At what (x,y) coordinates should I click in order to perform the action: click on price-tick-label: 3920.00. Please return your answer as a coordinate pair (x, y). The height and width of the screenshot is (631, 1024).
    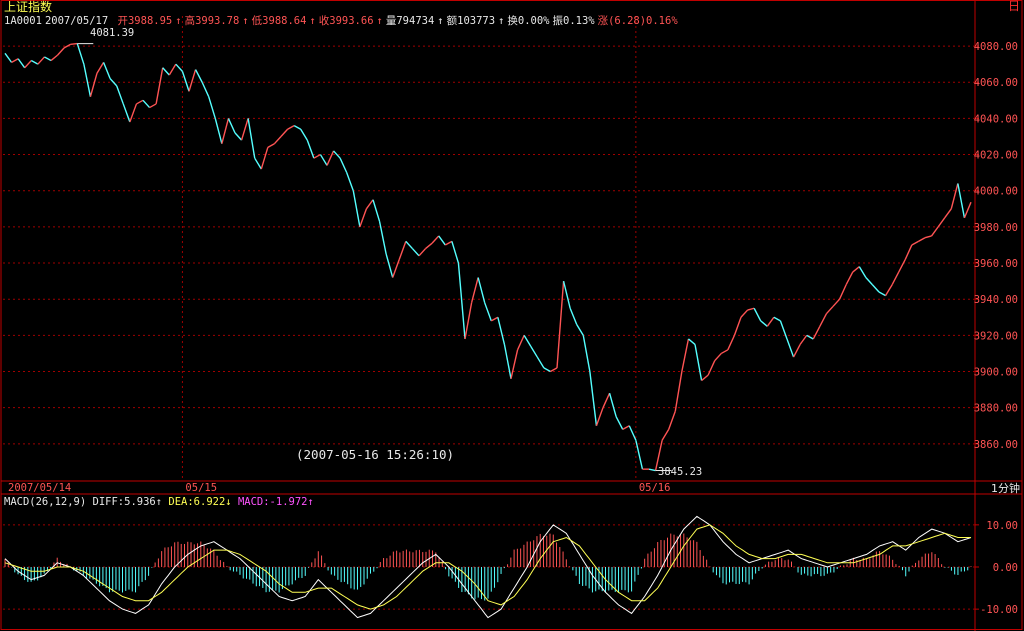
    Looking at the image, I should click on (996, 336).